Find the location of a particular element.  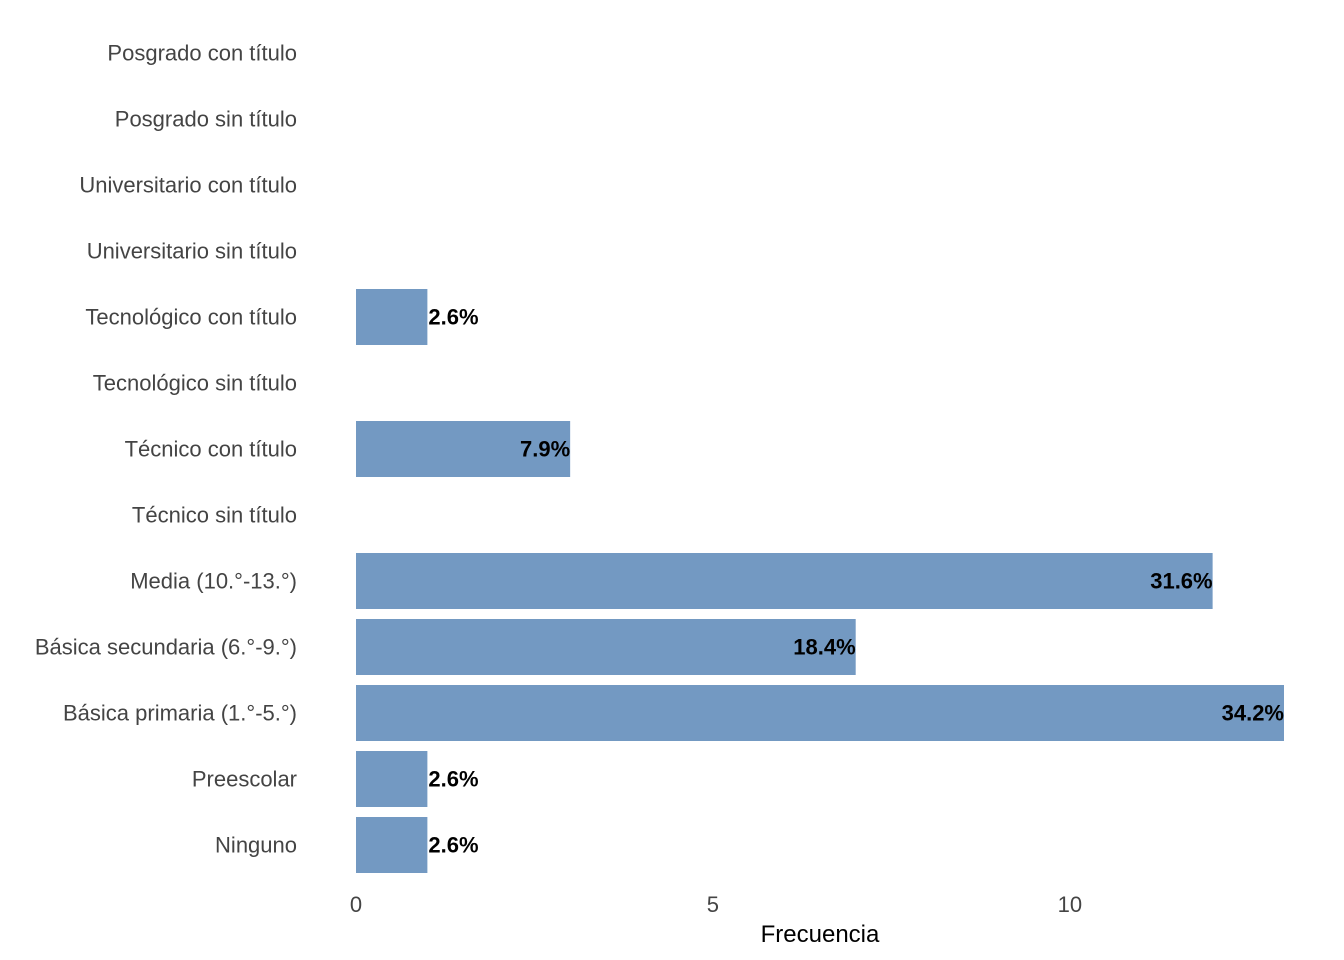

category-label-universitario-con-titulo: Universitario con título is located at coordinates (188, 185).